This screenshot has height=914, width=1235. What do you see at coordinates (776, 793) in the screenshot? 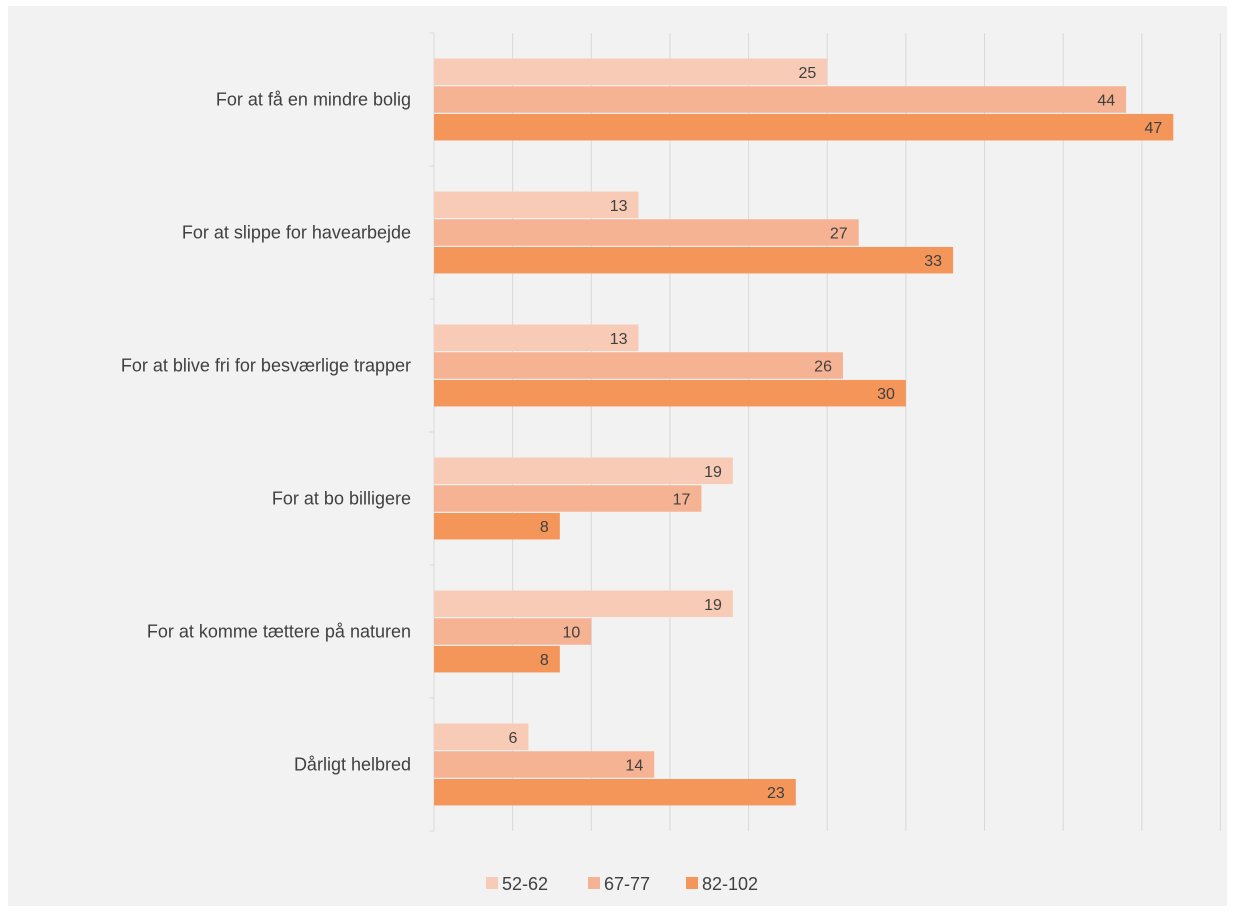
I see `data-label: 23` at bounding box center [776, 793].